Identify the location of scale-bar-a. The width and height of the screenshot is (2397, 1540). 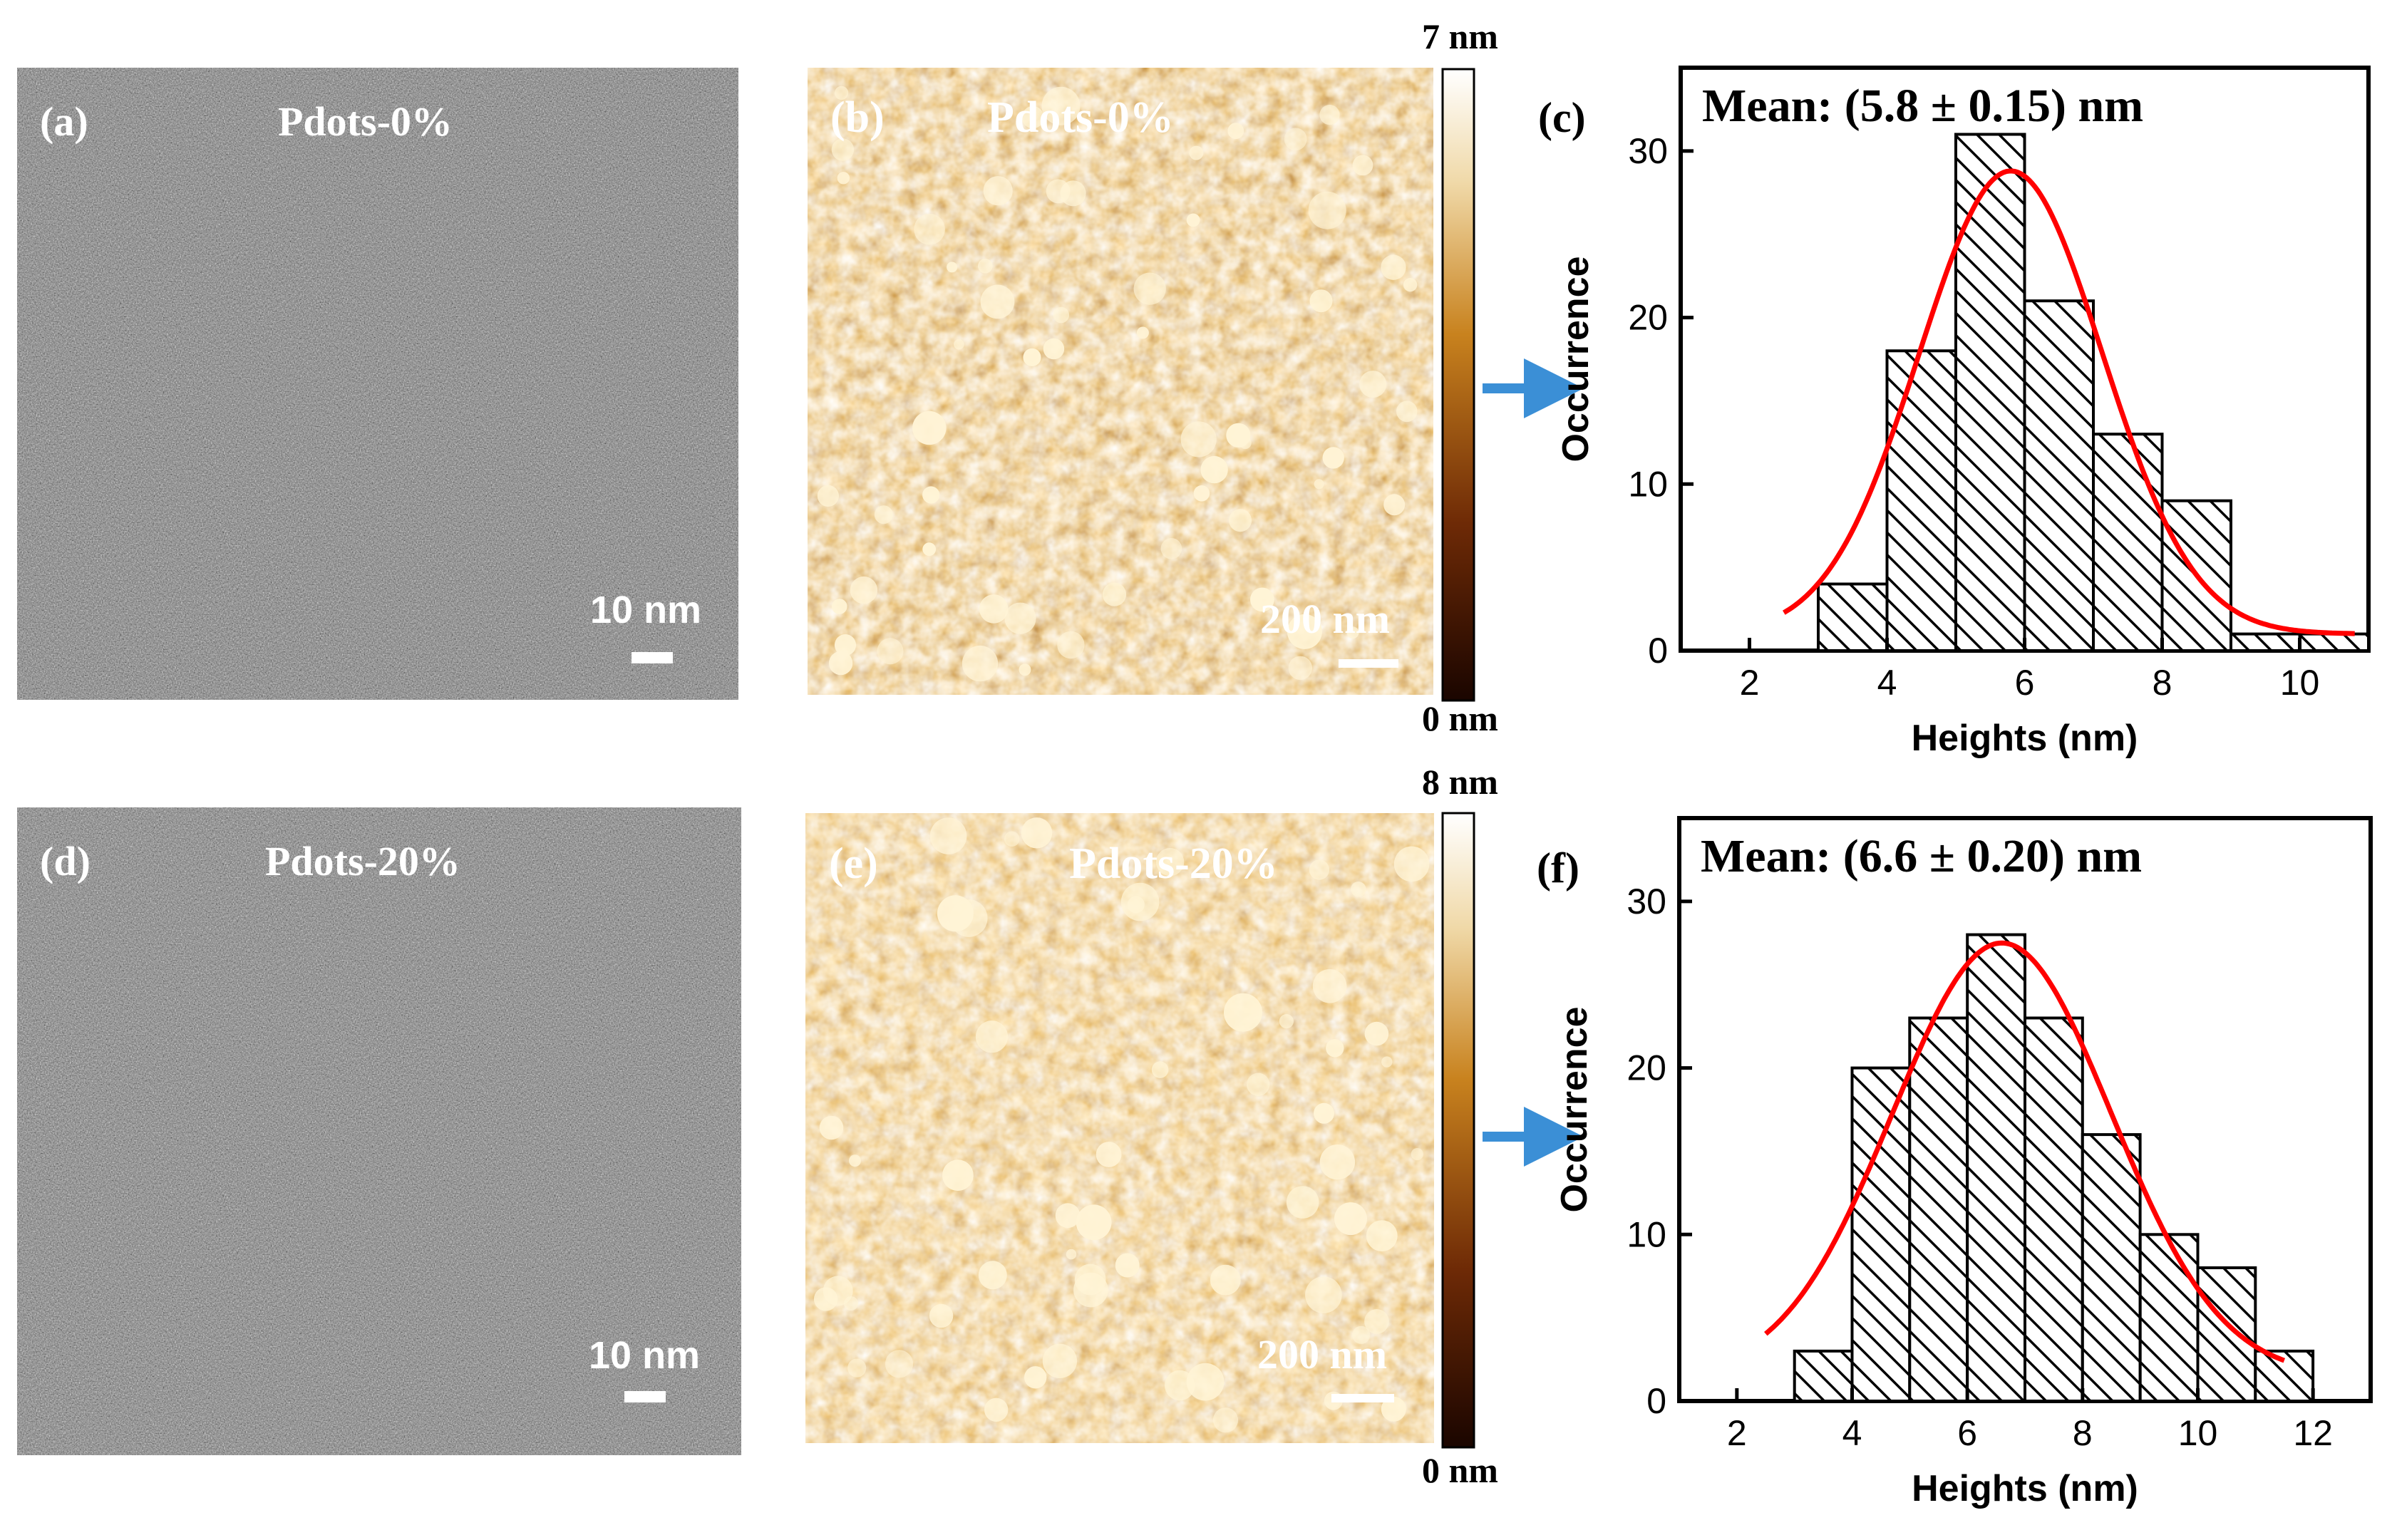
(652, 657).